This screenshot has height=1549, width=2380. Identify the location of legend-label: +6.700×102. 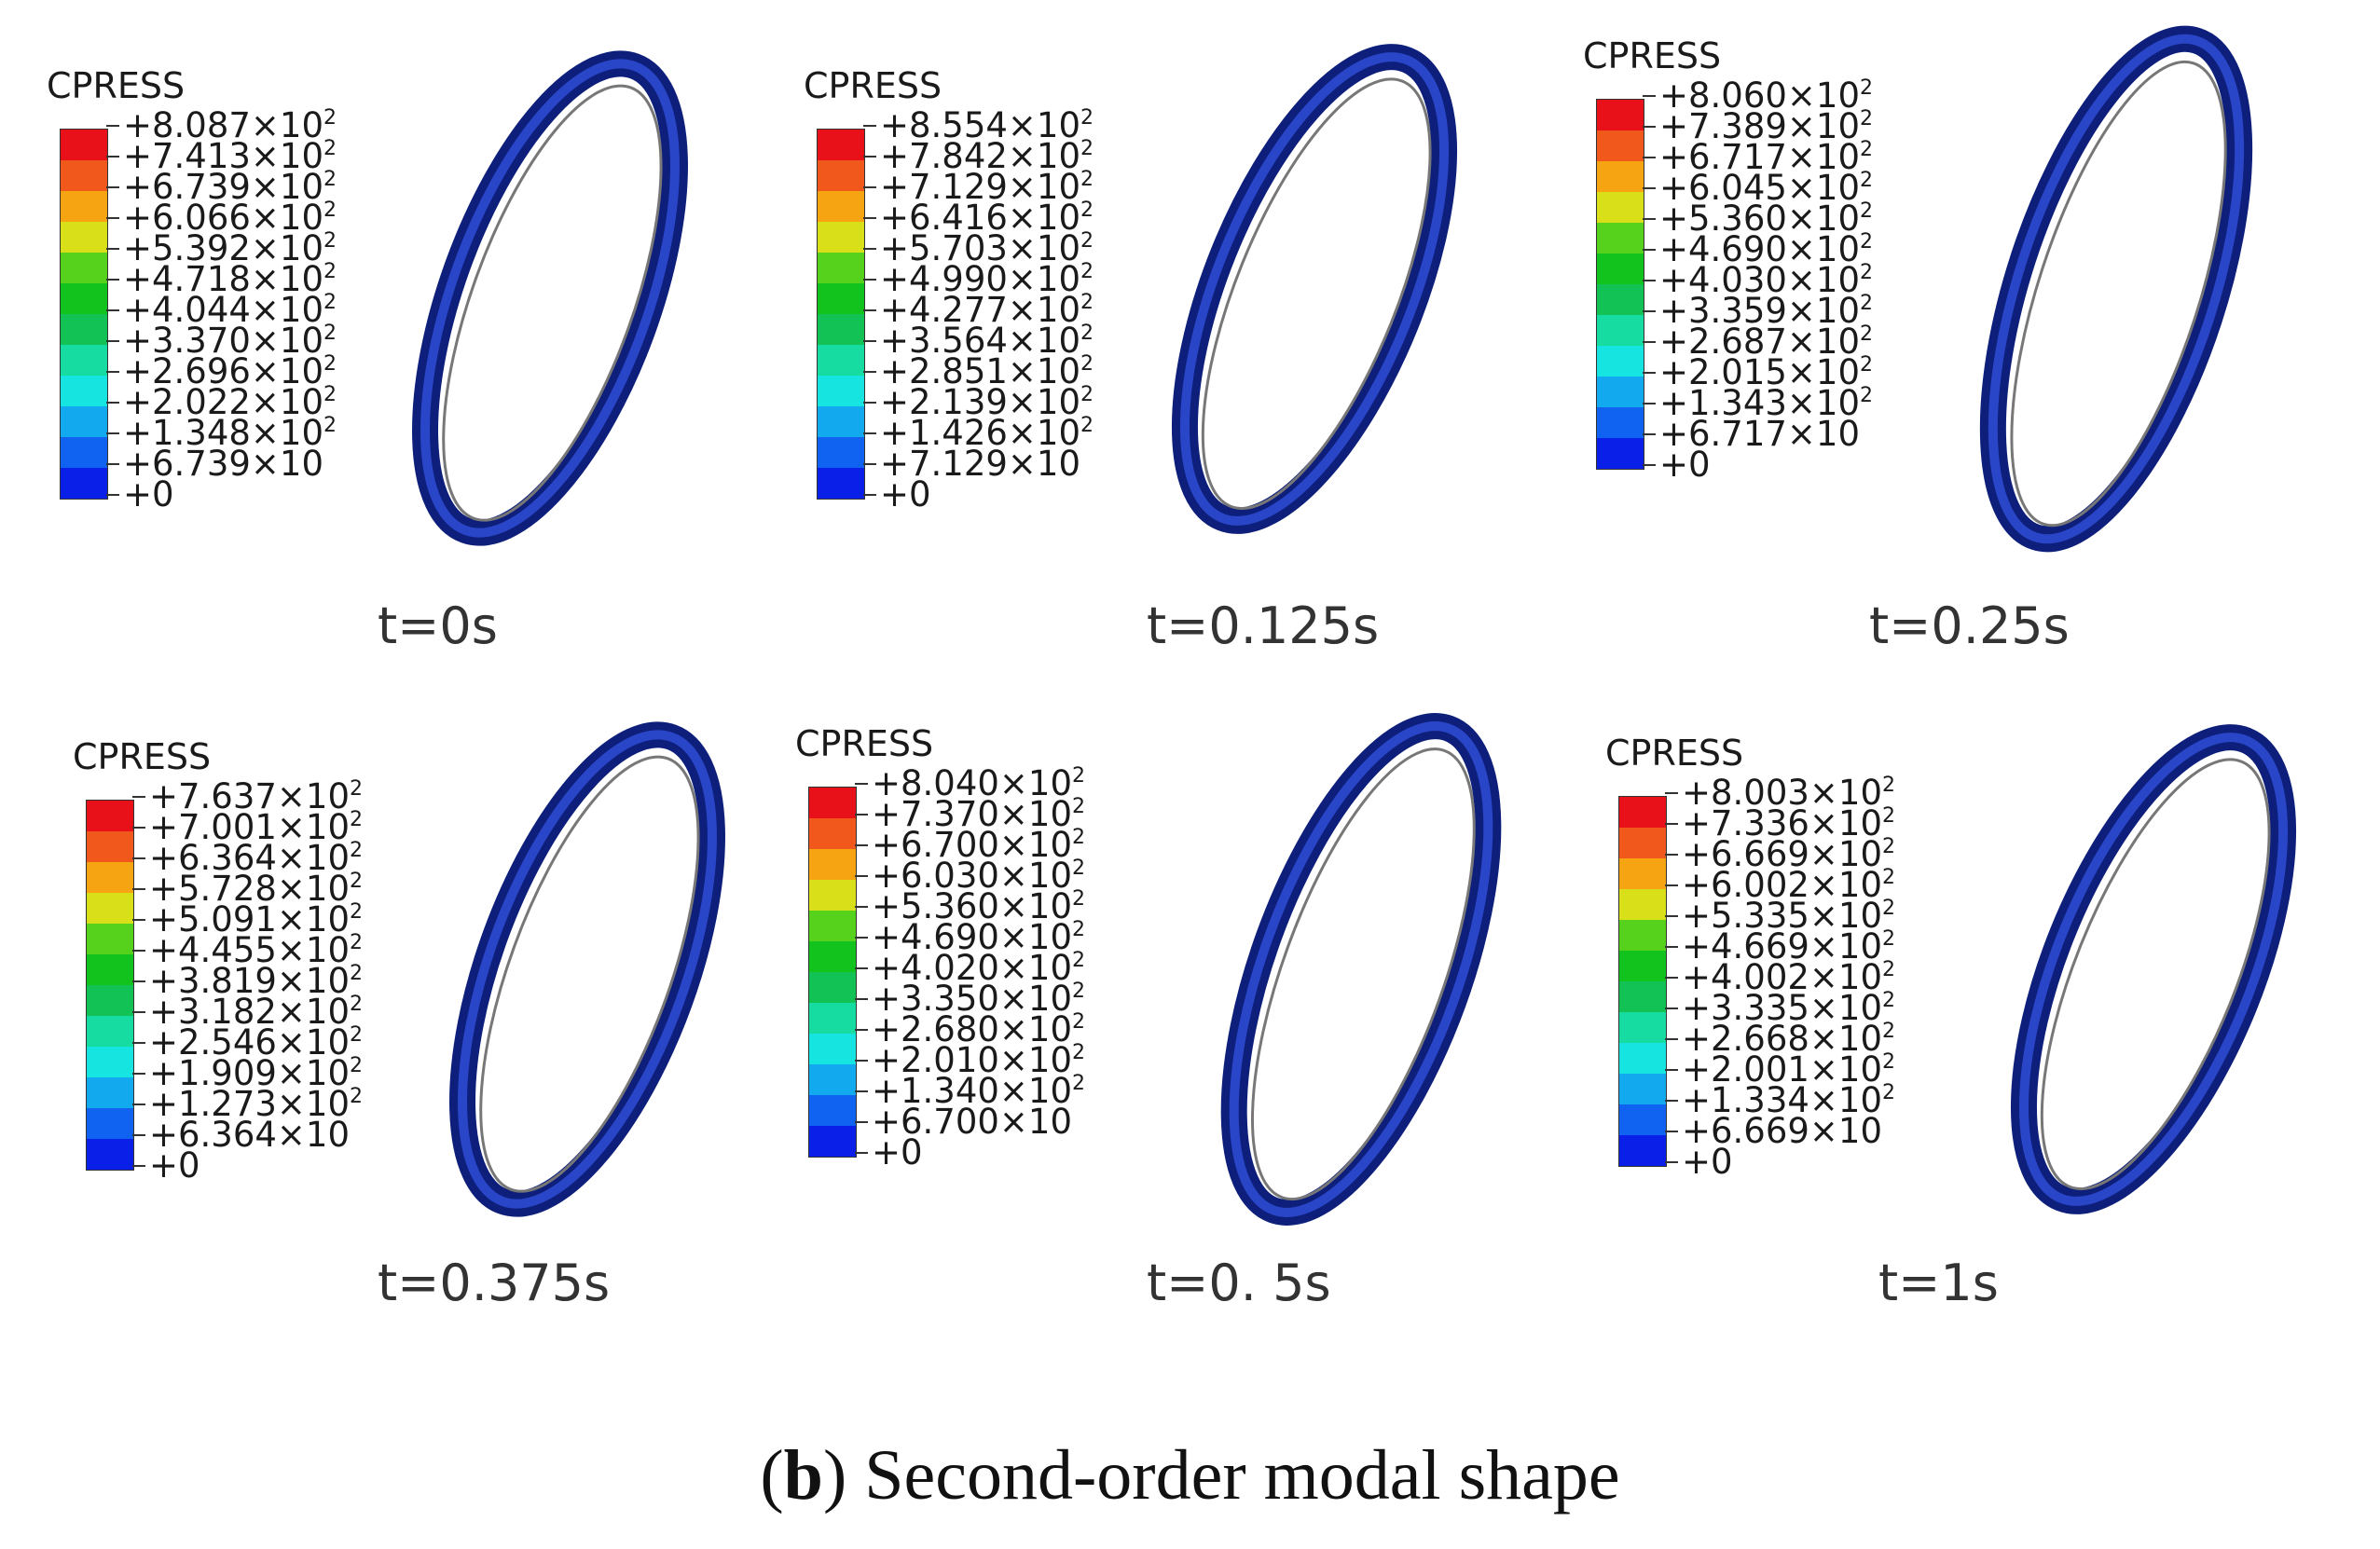
(970, 845).